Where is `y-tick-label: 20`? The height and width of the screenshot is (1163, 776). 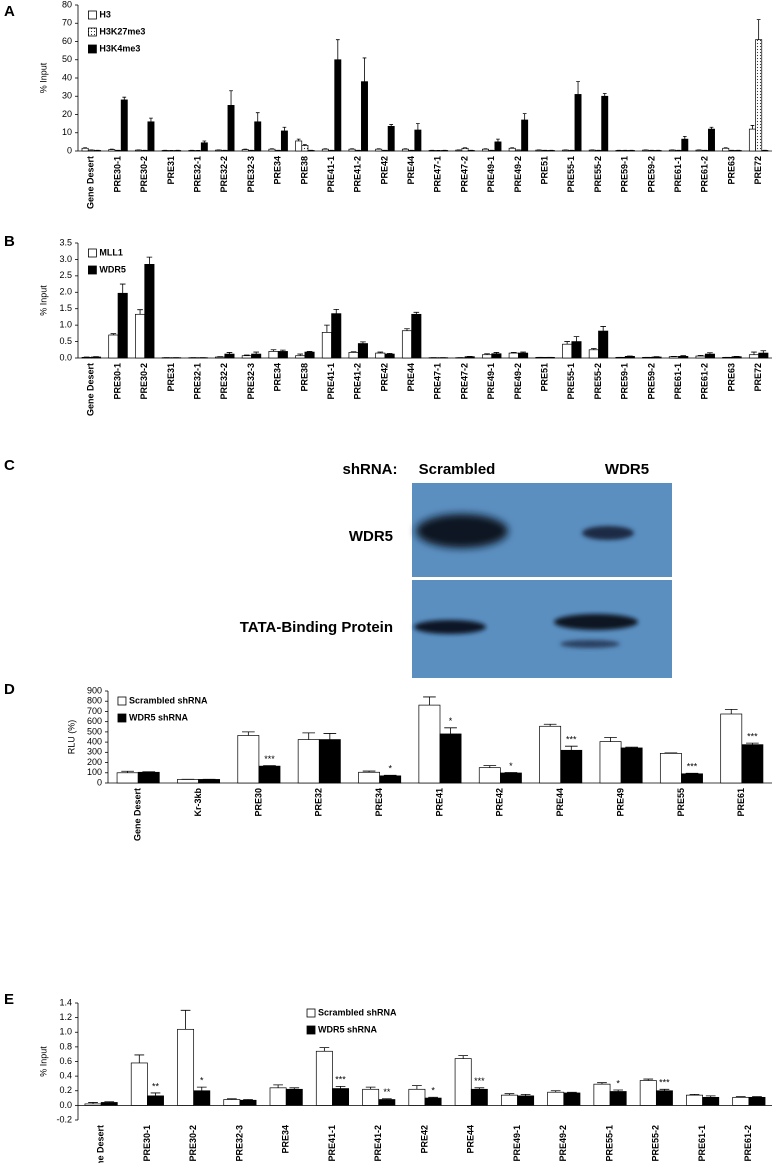 y-tick-label: 20 is located at coordinates (67, 114).